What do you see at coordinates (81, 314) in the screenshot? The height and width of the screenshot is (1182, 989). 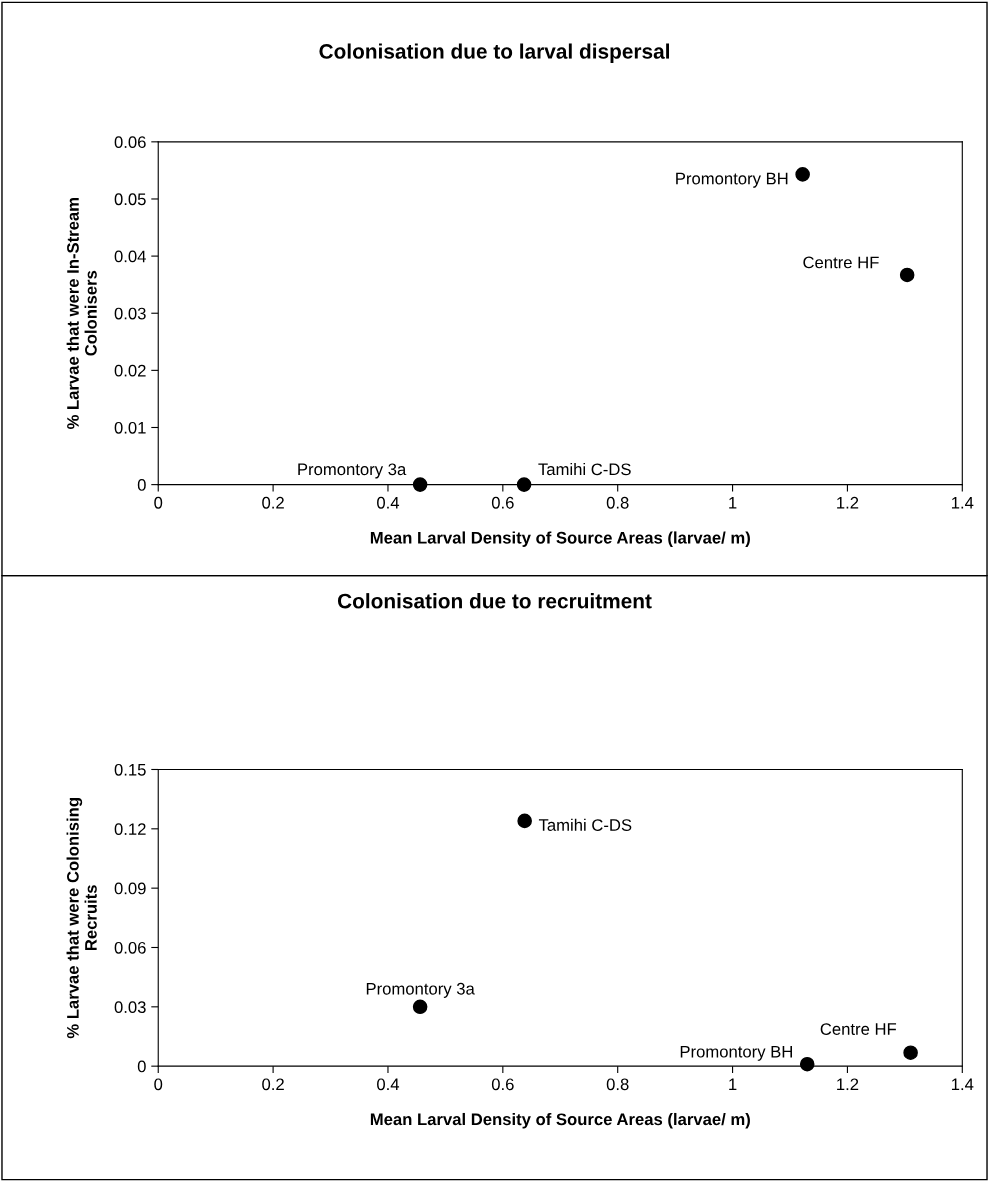 I see `y-axis-title: % Larvae that were In-Stream Colonisers` at bounding box center [81, 314].